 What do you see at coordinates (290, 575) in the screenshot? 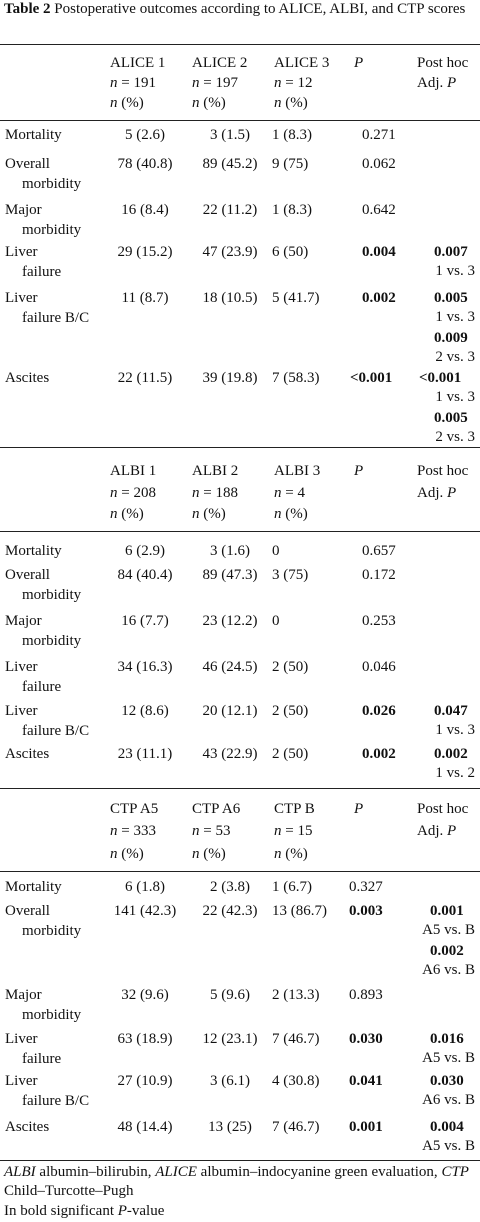
I see `cell-value: 3 (75)` at bounding box center [290, 575].